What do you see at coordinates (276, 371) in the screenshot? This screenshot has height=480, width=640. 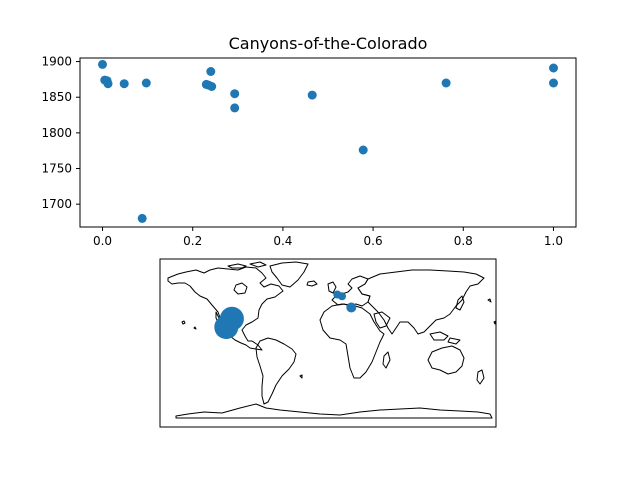 I see `south-america-coastline` at bounding box center [276, 371].